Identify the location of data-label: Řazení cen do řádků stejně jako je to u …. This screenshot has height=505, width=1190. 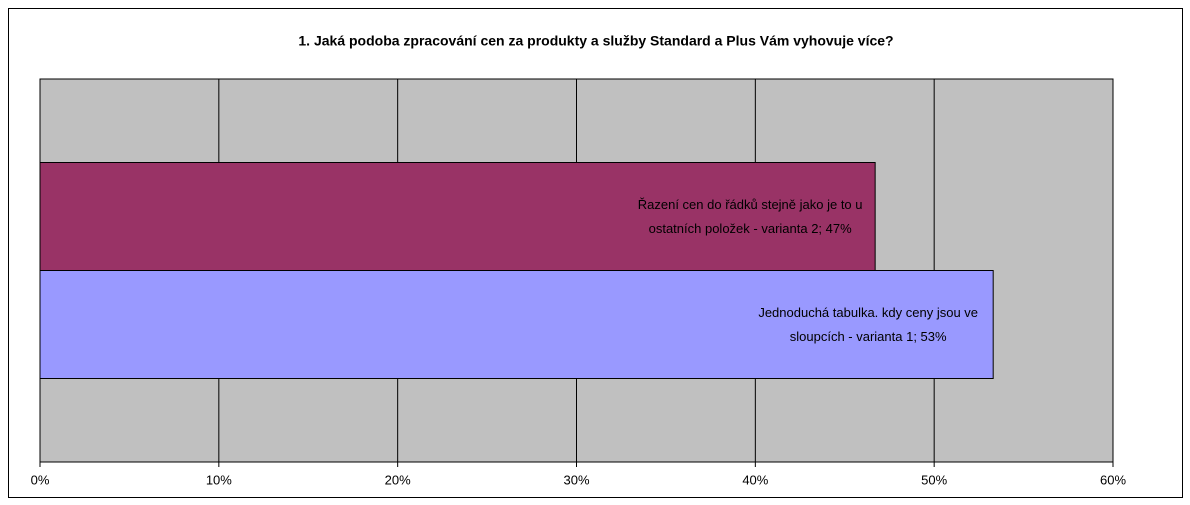
(750, 216).